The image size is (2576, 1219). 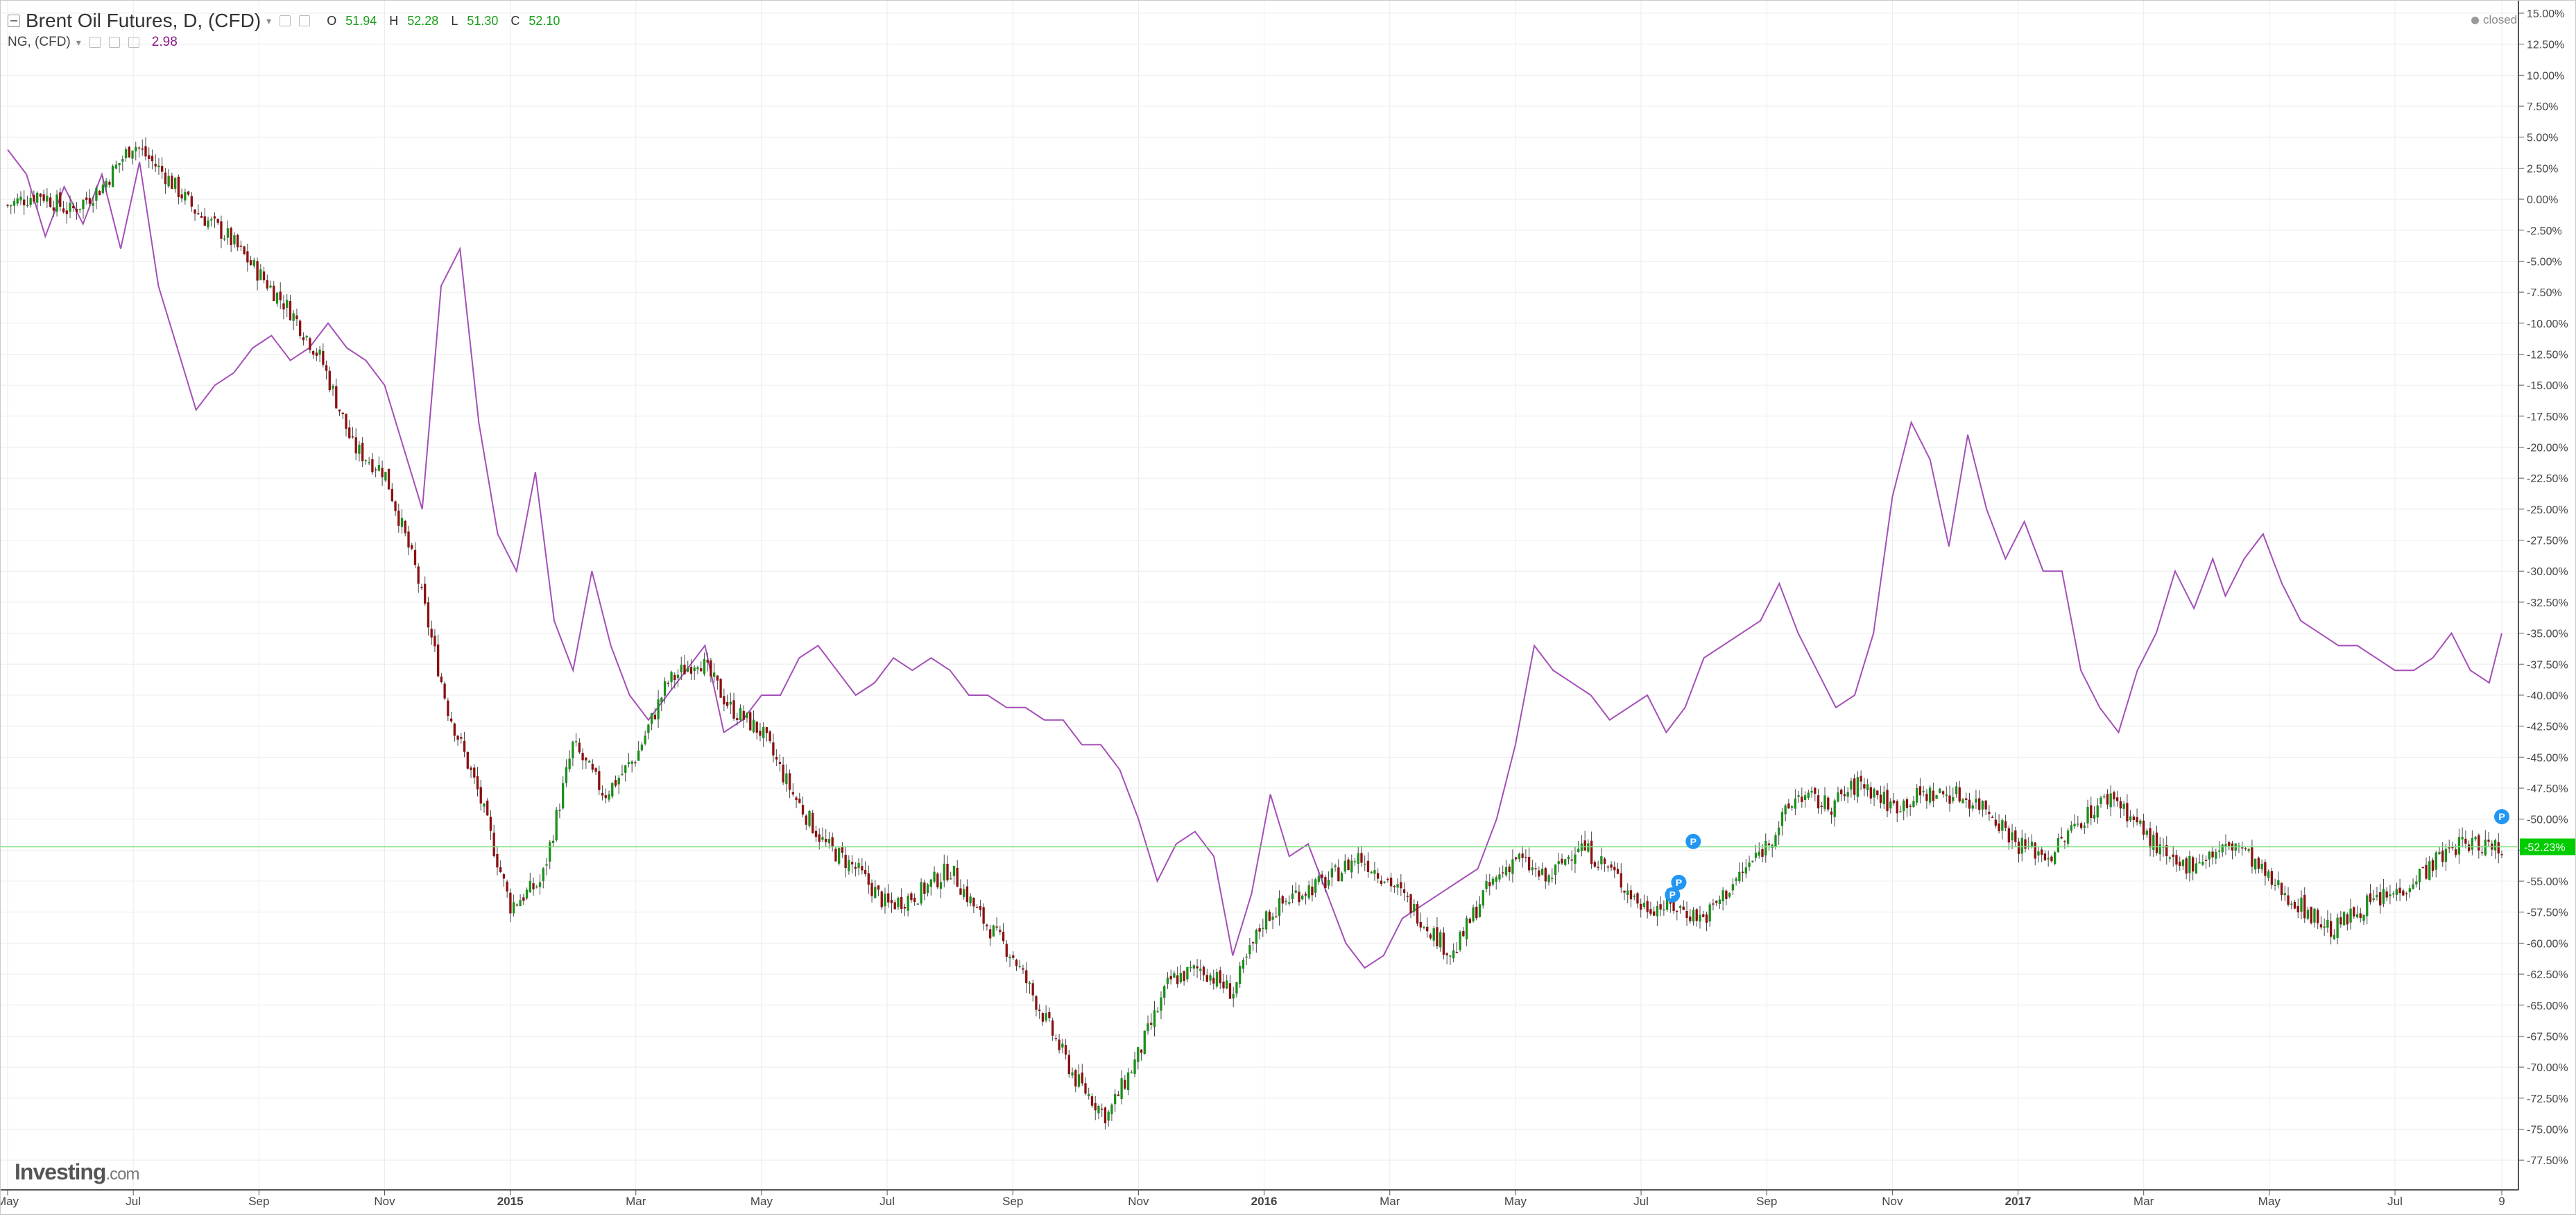 What do you see at coordinates (394, 20) in the screenshot?
I see `high-label: H` at bounding box center [394, 20].